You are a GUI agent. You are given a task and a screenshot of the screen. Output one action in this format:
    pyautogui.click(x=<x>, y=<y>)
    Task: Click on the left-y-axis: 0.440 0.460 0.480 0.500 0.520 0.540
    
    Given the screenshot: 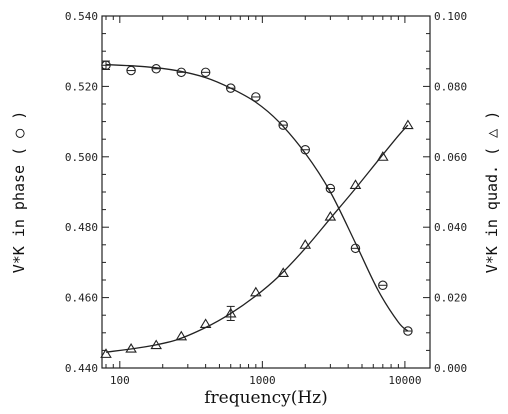 What is the action you would take?
    pyautogui.click(x=87, y=192)
    